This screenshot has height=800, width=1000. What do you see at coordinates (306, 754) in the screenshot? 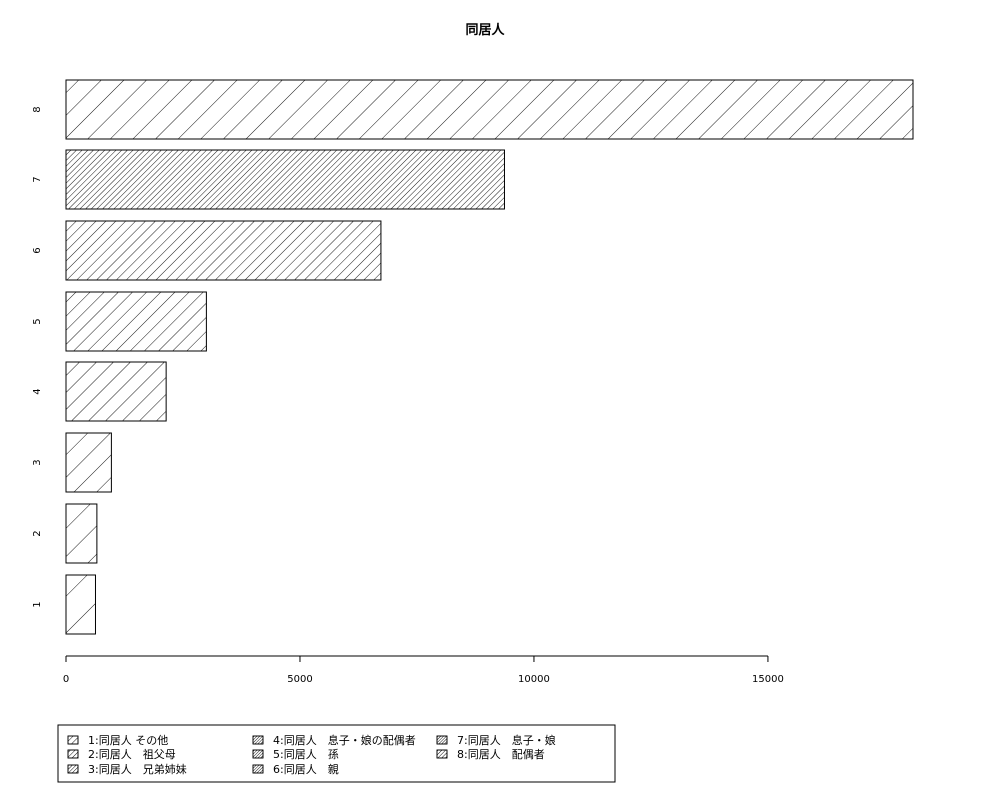
I see `legend-label: 5:同居人 孫` at bounding box center [306, 754].